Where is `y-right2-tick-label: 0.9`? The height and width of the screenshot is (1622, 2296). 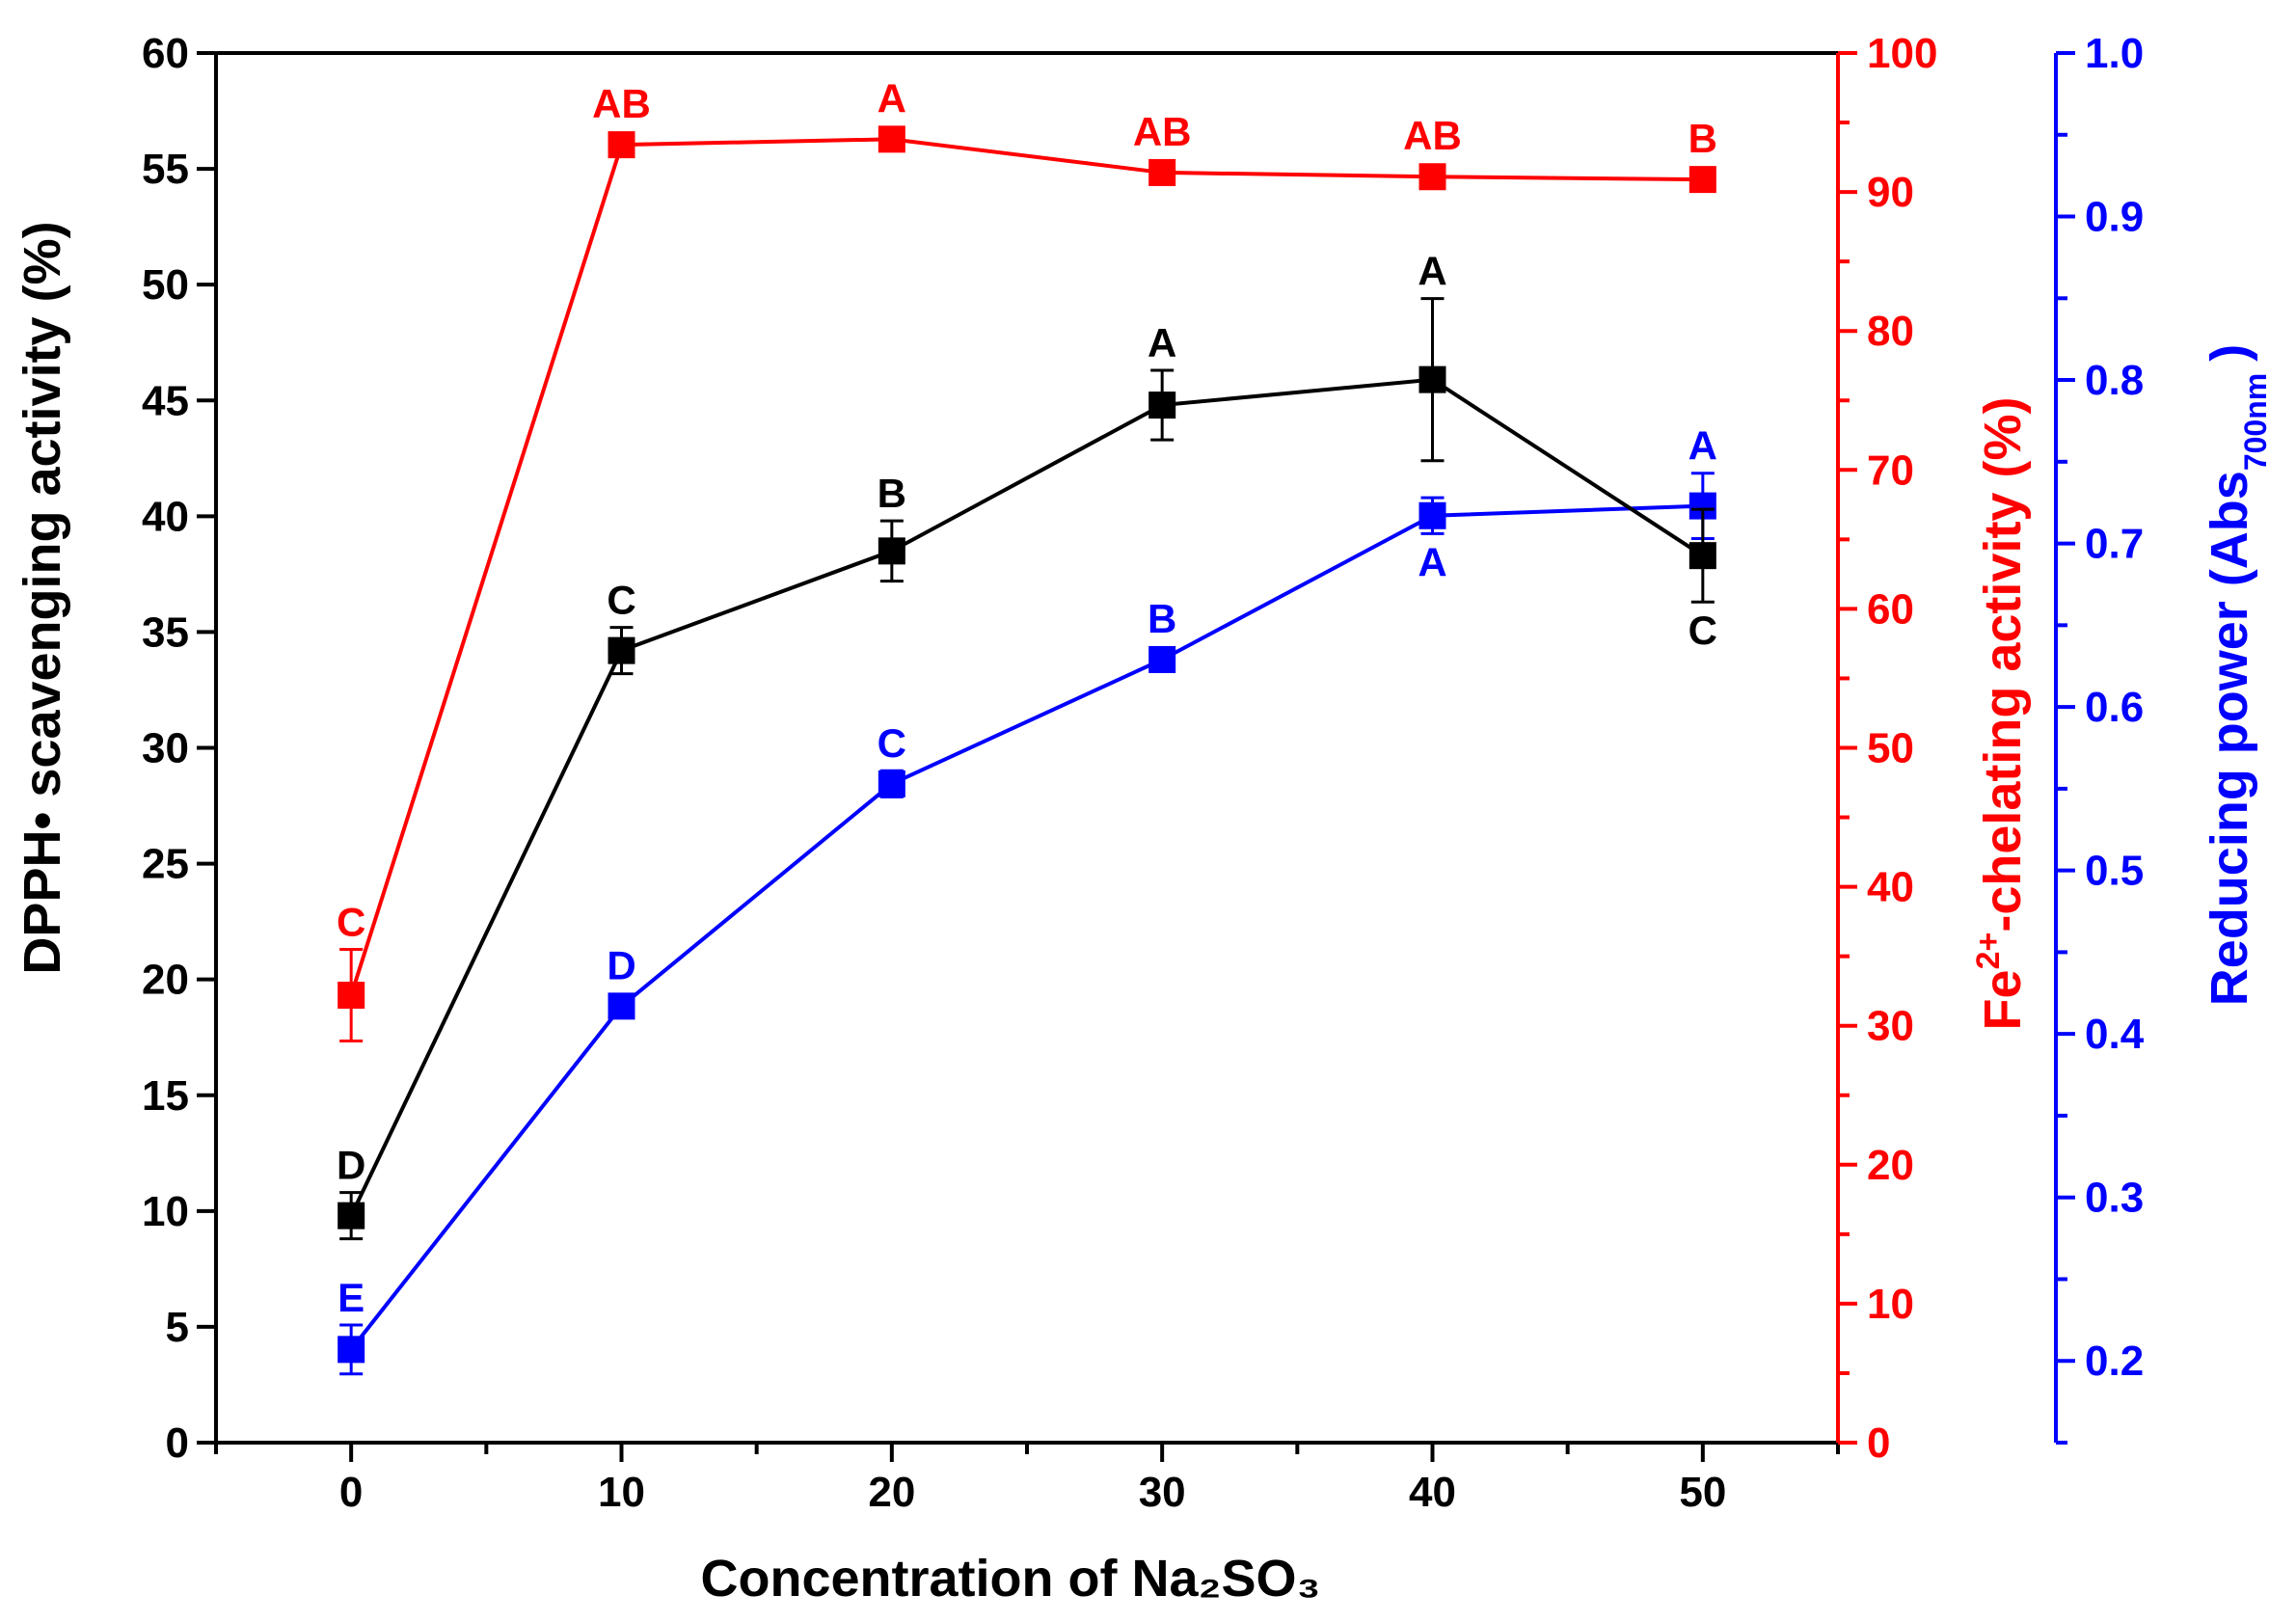
y-right2-tick-label: 0.9 is located at coordinates (2114, 217).